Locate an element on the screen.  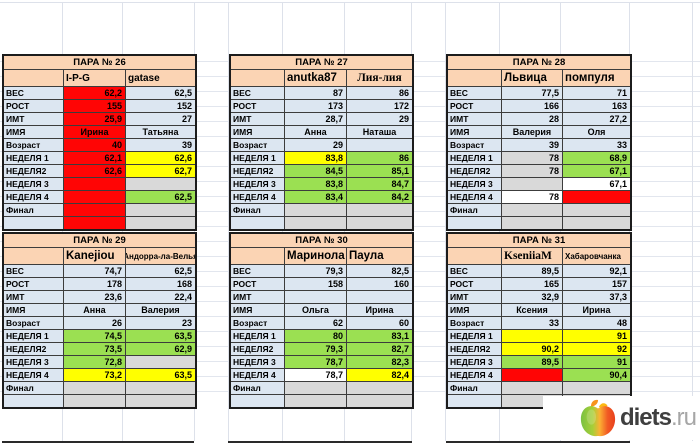
participant-name: Лия-лия is located at coordinates (379, 78).